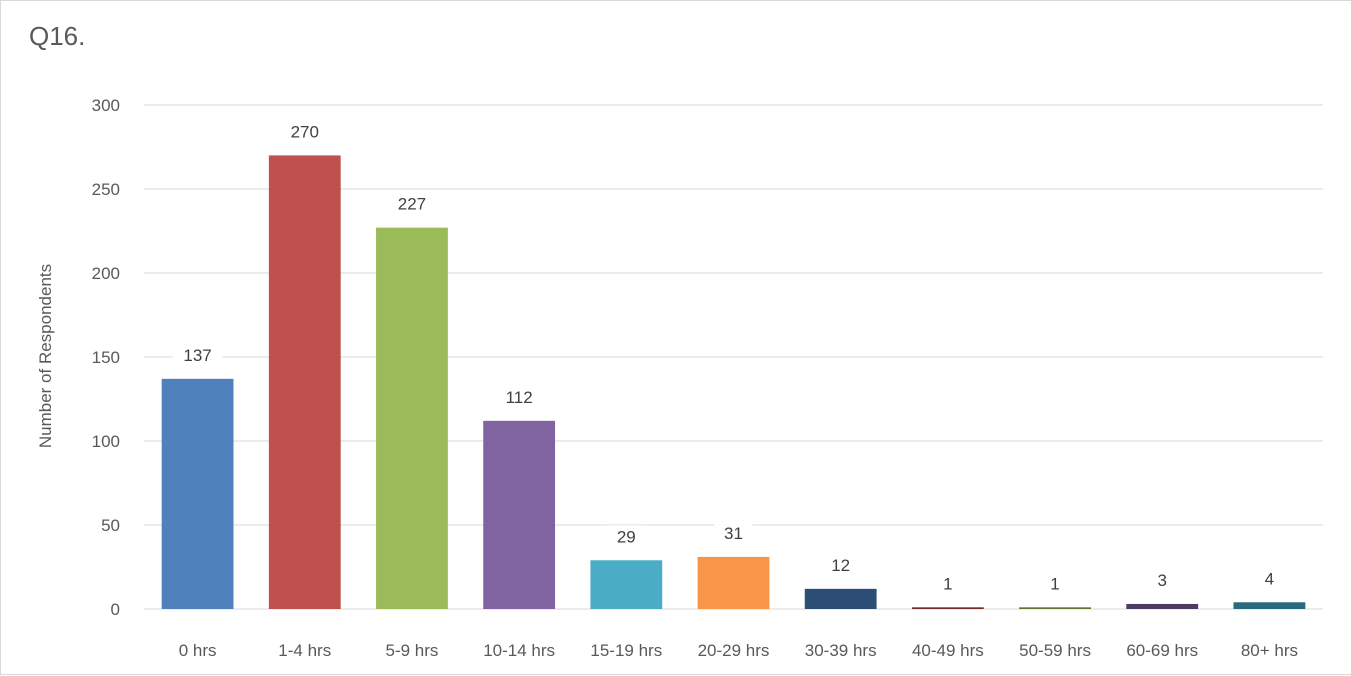 This screenshot has width=1351, height=676. Describe the element at coordinates (1162, 606) in the screenshot. I see `bar-60-69-hrs` at that location.